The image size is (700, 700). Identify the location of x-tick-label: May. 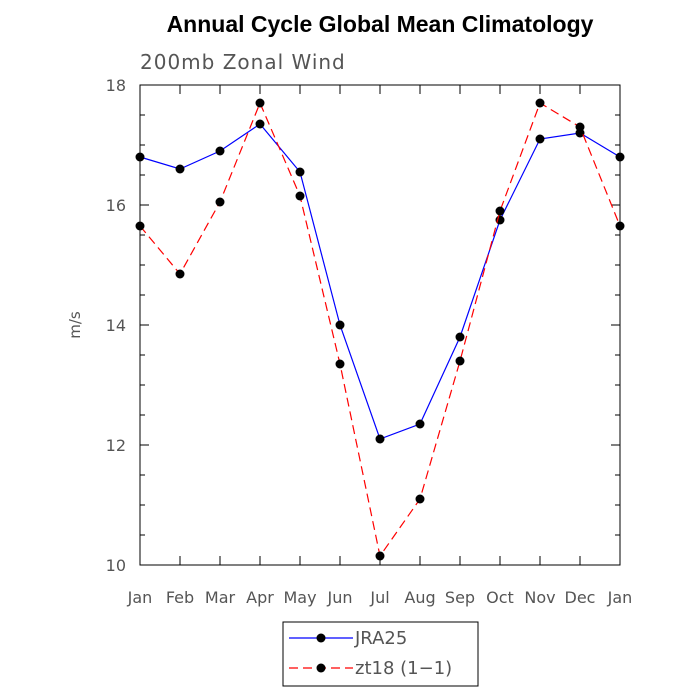
(299, 597).